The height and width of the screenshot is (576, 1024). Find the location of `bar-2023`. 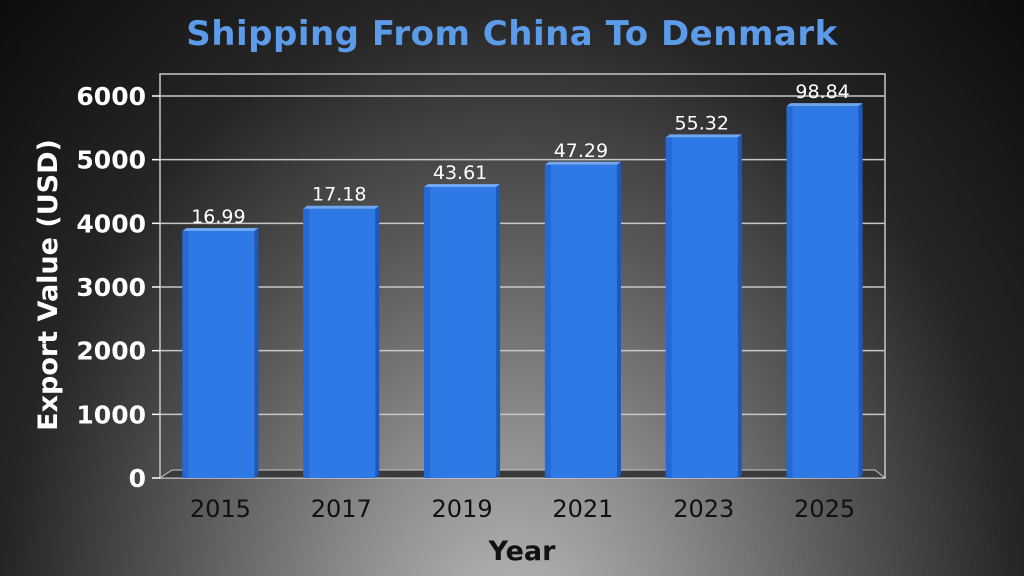

bar-2023 is located at coordinates (703, 306).